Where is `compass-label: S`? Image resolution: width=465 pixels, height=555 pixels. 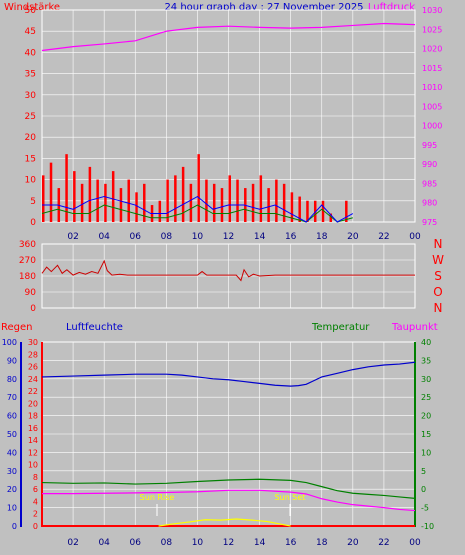
compass-label: S is located at coordinates (438, 276).